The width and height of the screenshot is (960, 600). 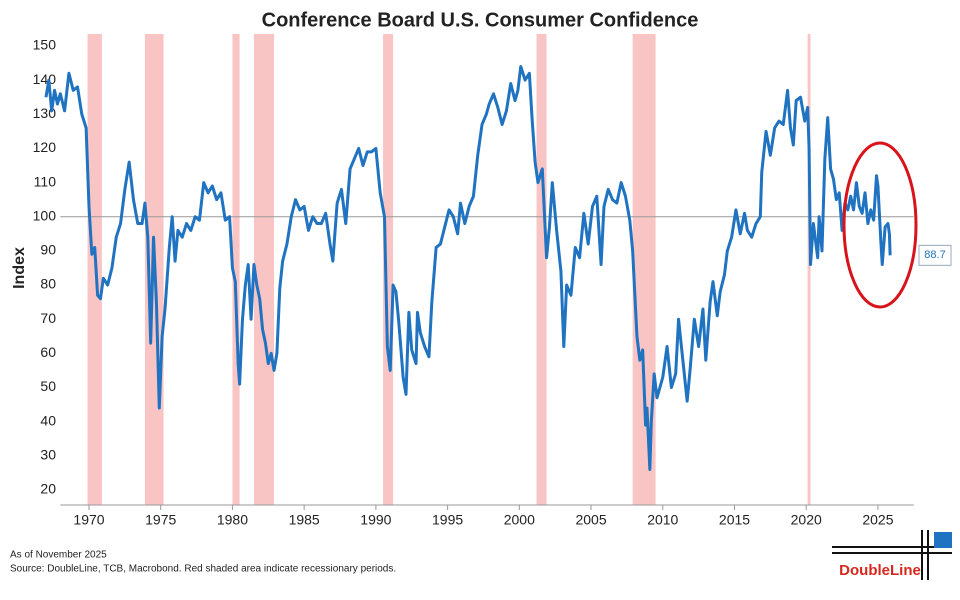 What do you see at coordinates (880, 570) in the screenshot?
I see `logo-text: DoubleLine` at bounding box center [880, 570].